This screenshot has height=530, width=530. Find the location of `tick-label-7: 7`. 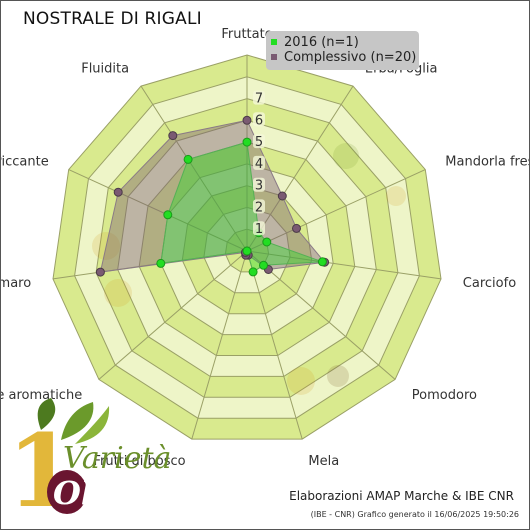

tick-label-7: 7 is located at coordinates (259, 99).